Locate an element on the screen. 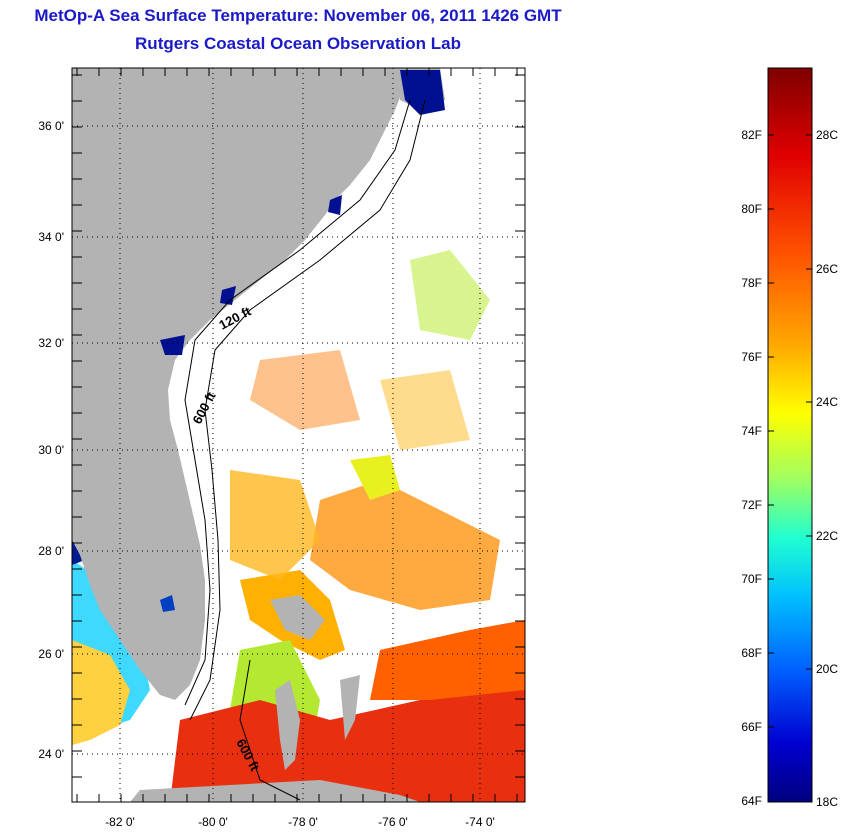  colorbar-f-label: 70F is located at coordinates (751, 579).